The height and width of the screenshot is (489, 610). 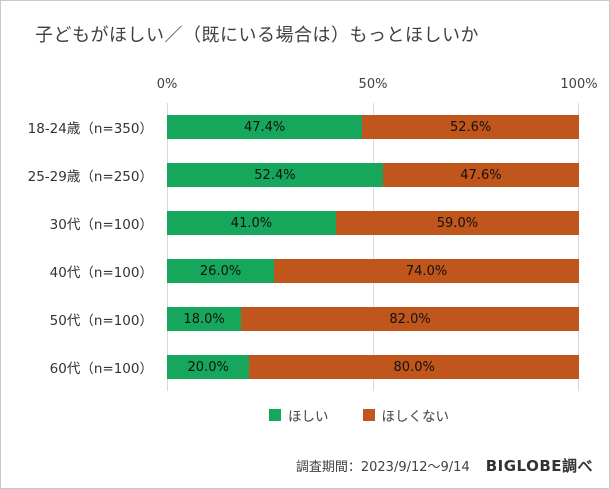 I want to click on bar-value-notwant: 47.6%, so click(x=481, y=175).